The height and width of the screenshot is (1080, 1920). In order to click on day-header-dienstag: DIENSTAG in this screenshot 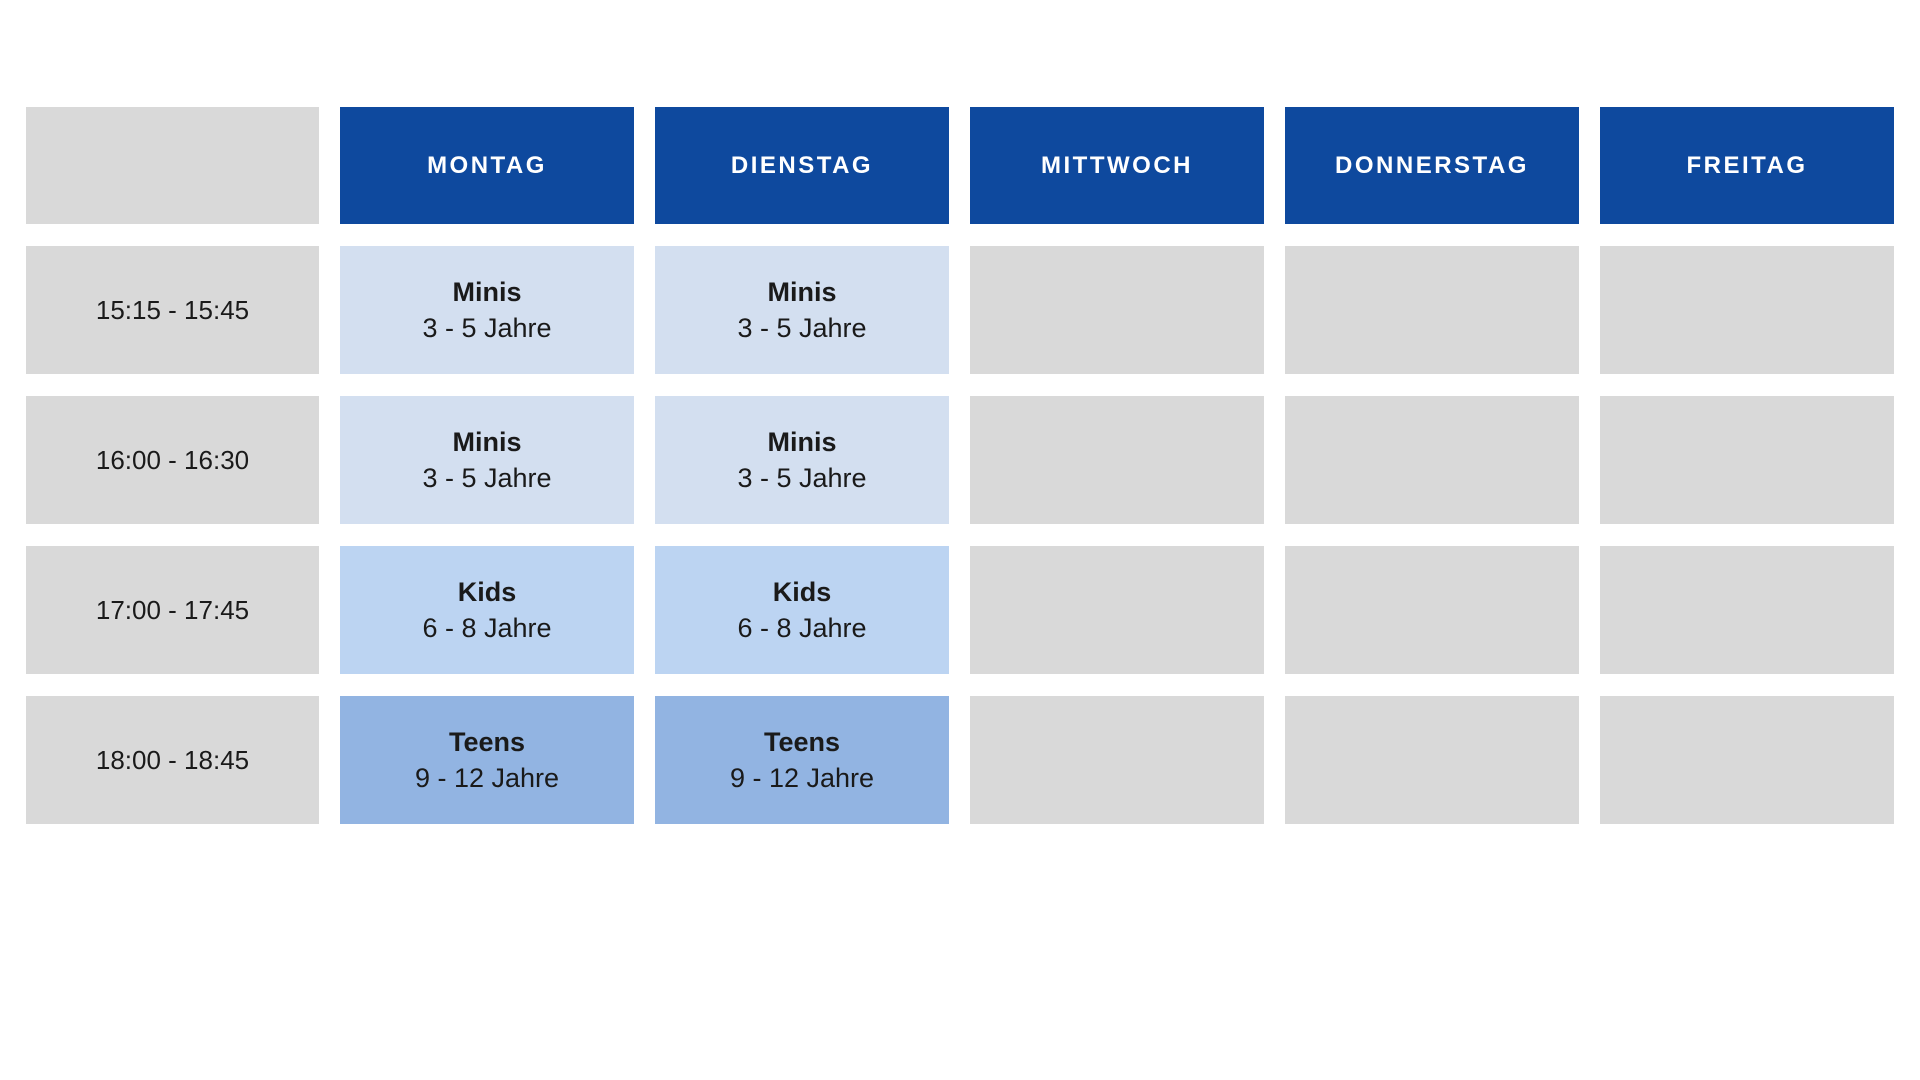, I will do `click(802, 165)`.